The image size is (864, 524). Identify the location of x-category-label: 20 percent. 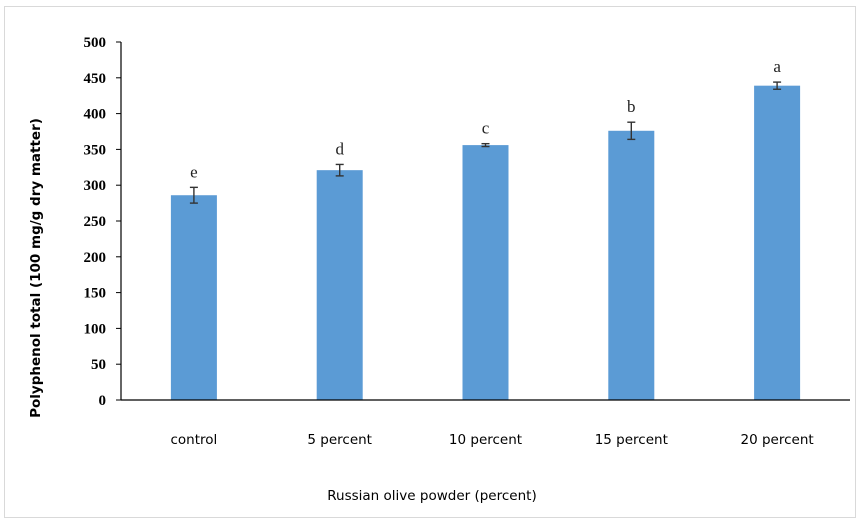
(777, 440).